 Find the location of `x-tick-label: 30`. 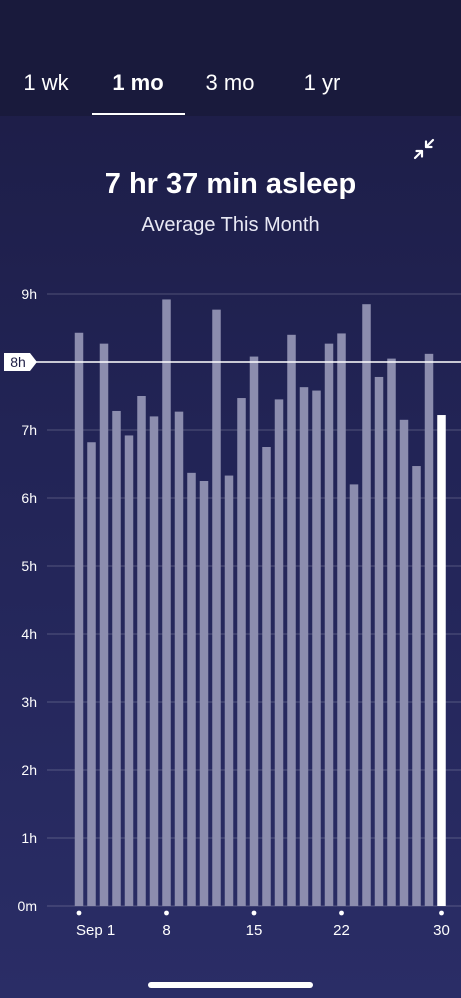

x-tick-label: 30 is located at coordinates (441, 930).